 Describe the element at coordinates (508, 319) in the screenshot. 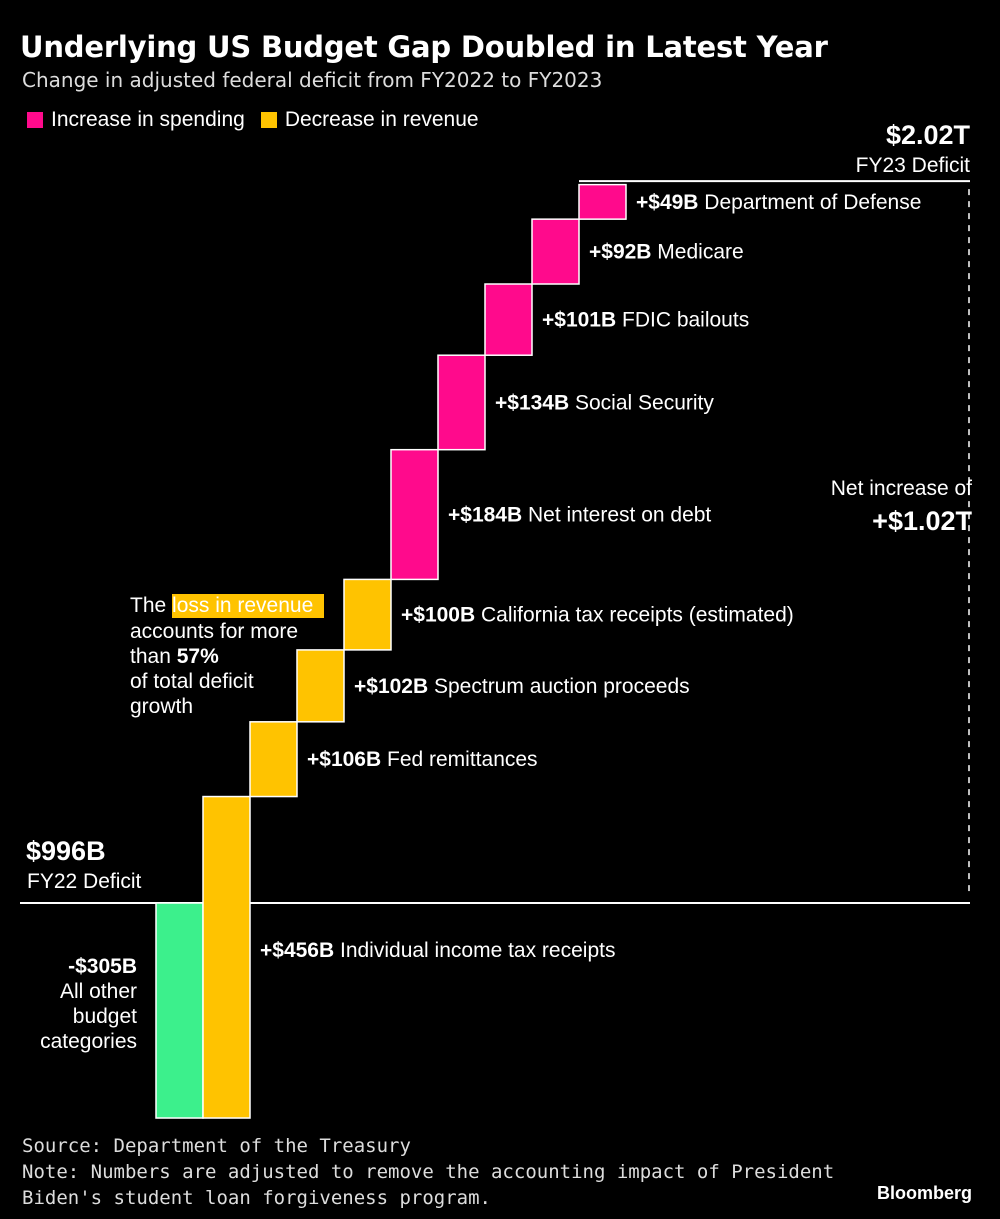

I see `bar-fdic-bailouts` at that location.